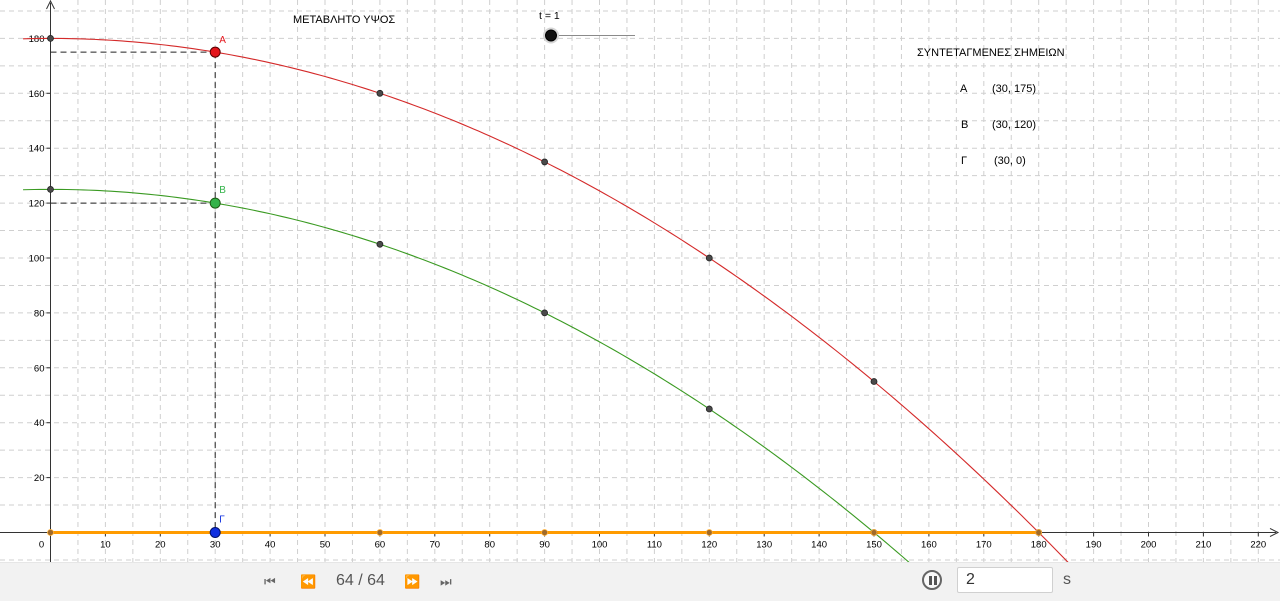 This screenshot has width=1280, height=601. What do you see at coordinates (37, 259) in the screenshot?
I see `y-tick-label: 100` at bounding box center [37, 259].